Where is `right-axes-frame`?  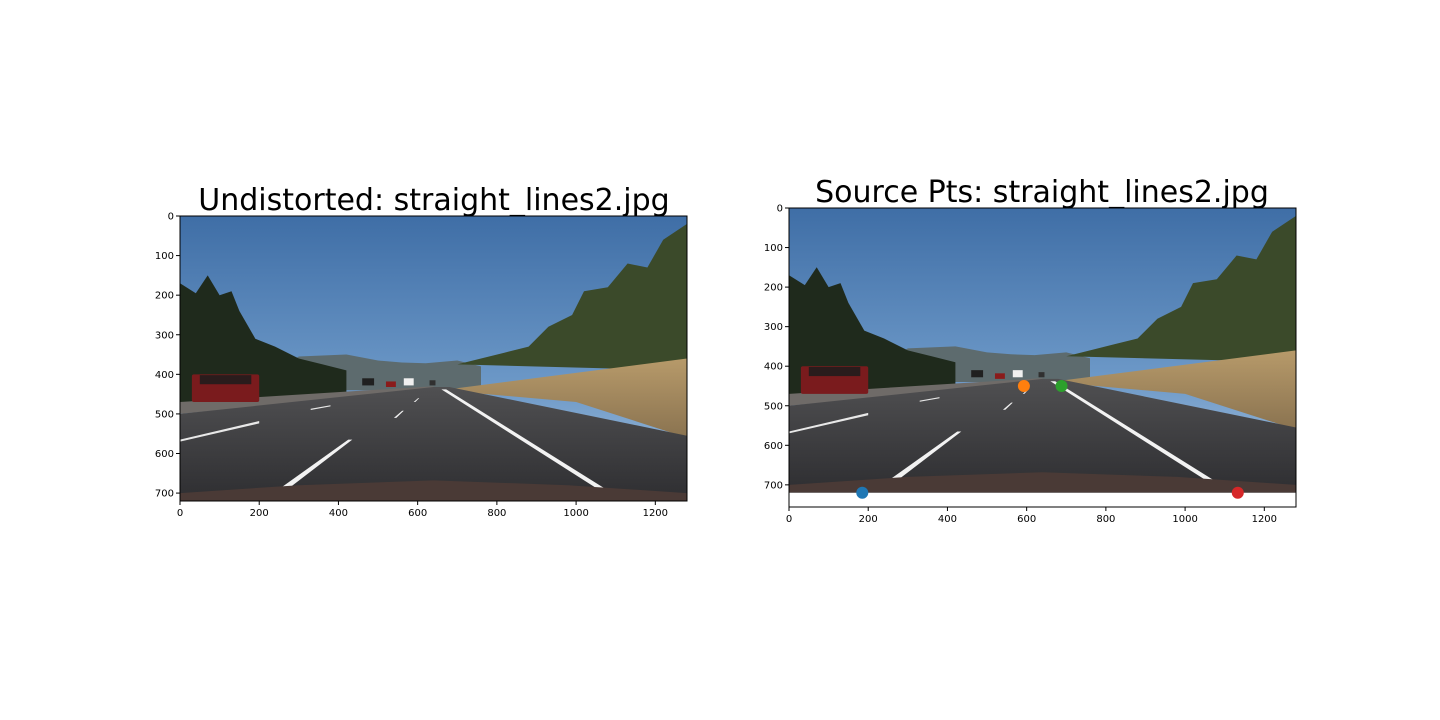
right-axes-frame is located at coordinates (1042, 357).